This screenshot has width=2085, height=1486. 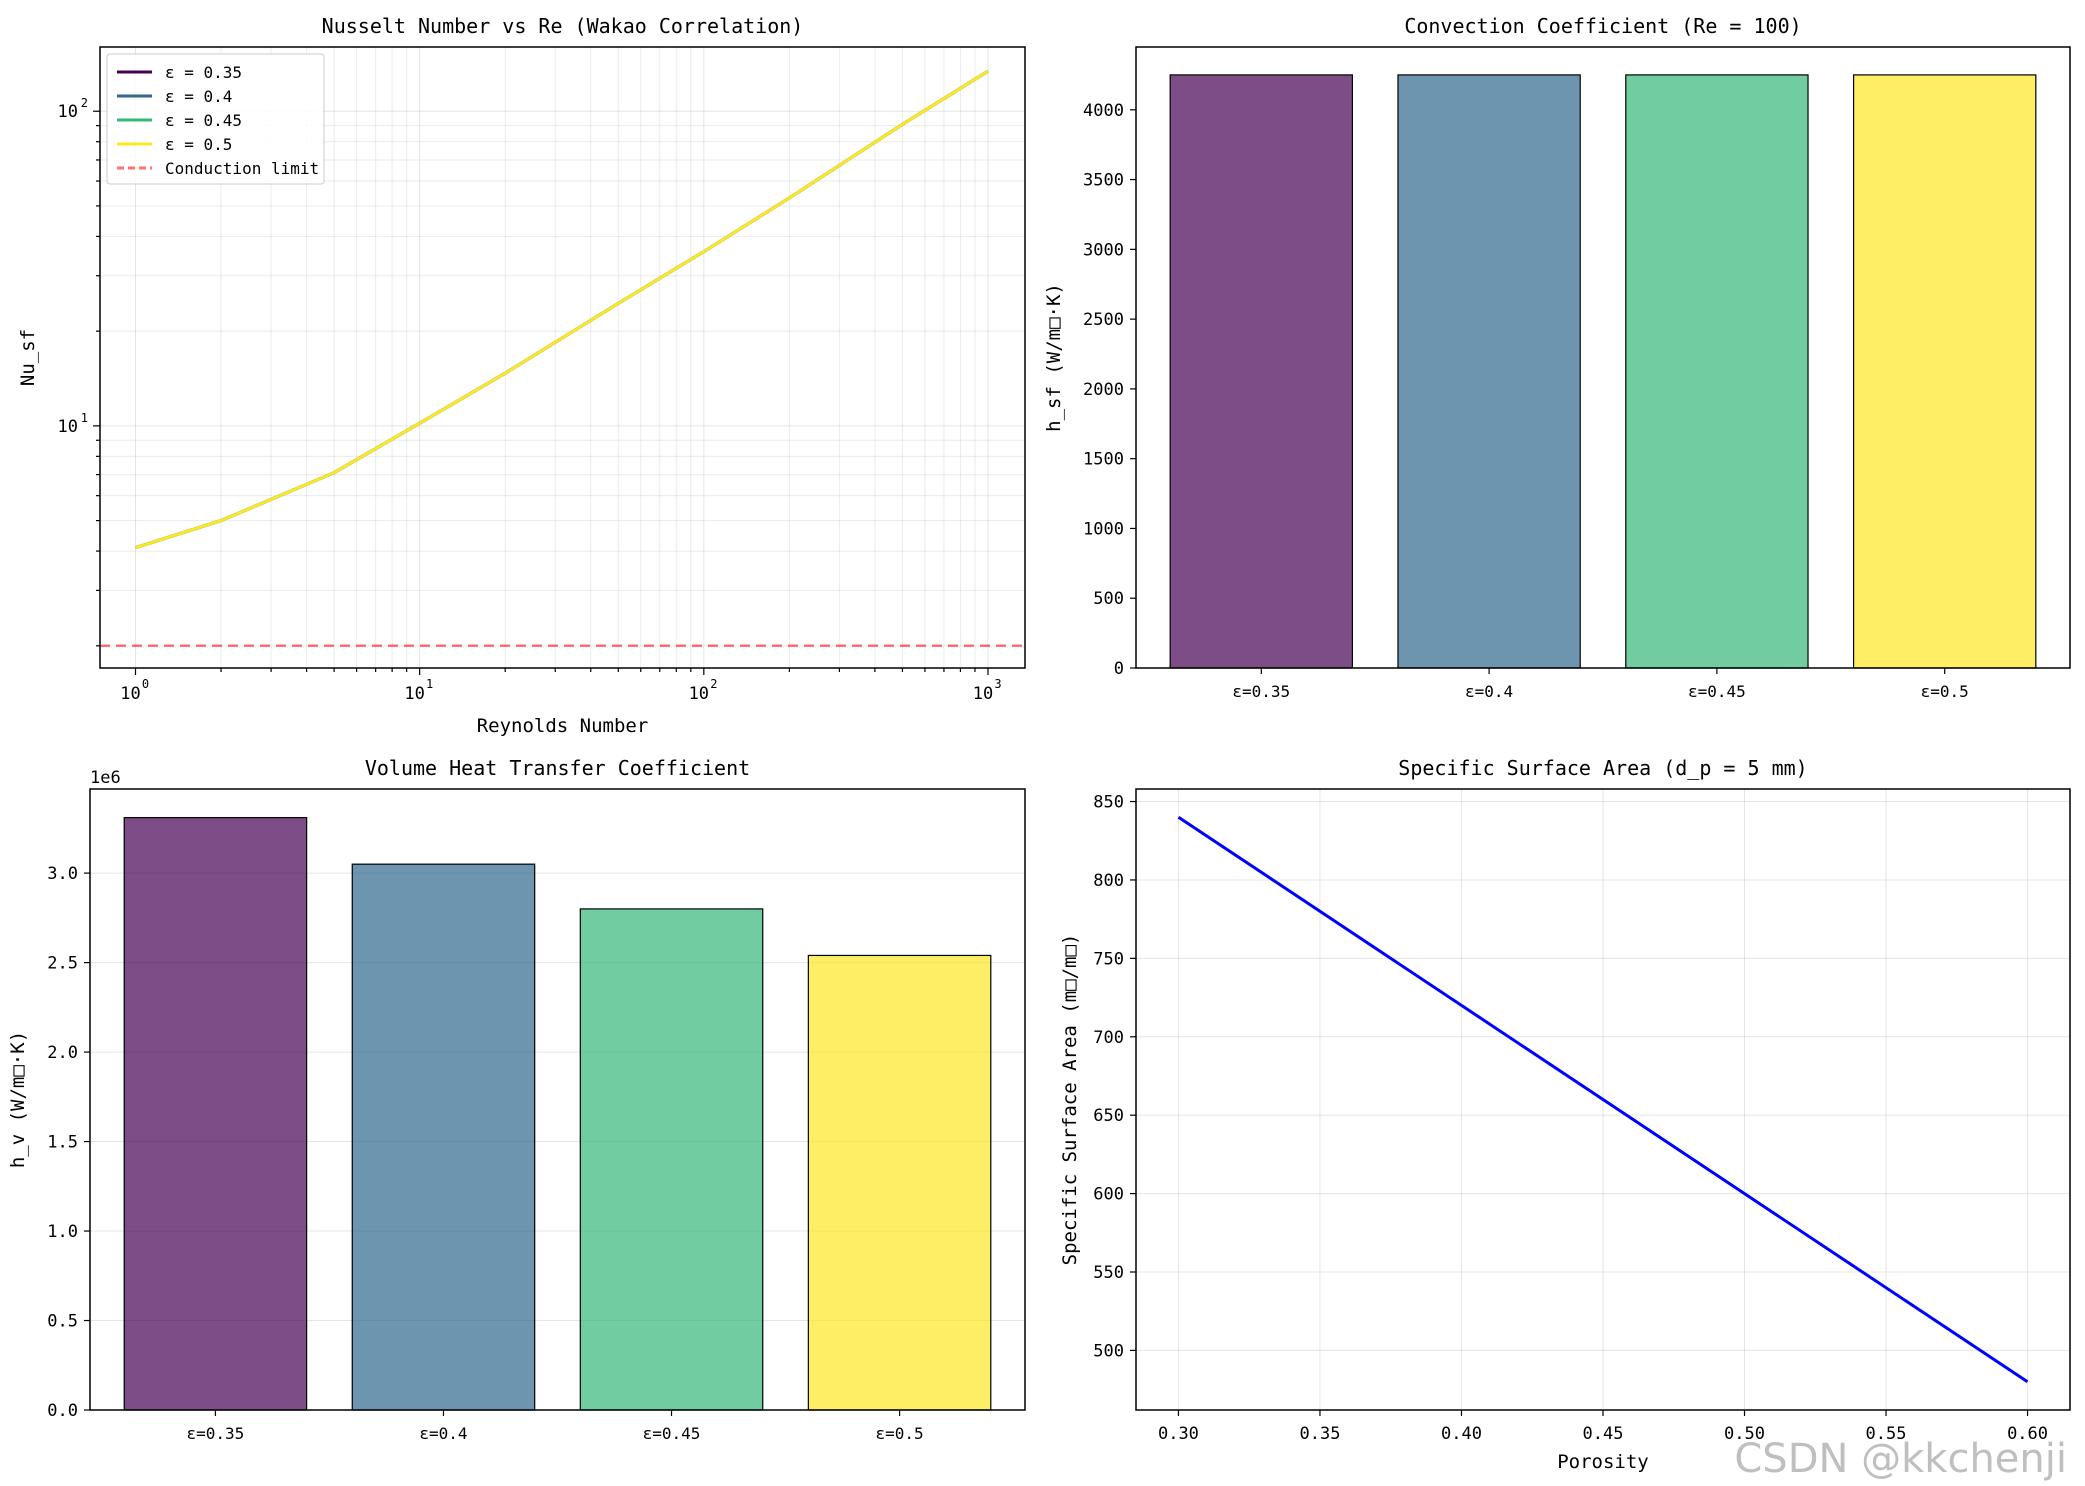 I want to click on chart-title: Nusselt Number vs Re (Wakao Correlation), so click(x=563, y=26).